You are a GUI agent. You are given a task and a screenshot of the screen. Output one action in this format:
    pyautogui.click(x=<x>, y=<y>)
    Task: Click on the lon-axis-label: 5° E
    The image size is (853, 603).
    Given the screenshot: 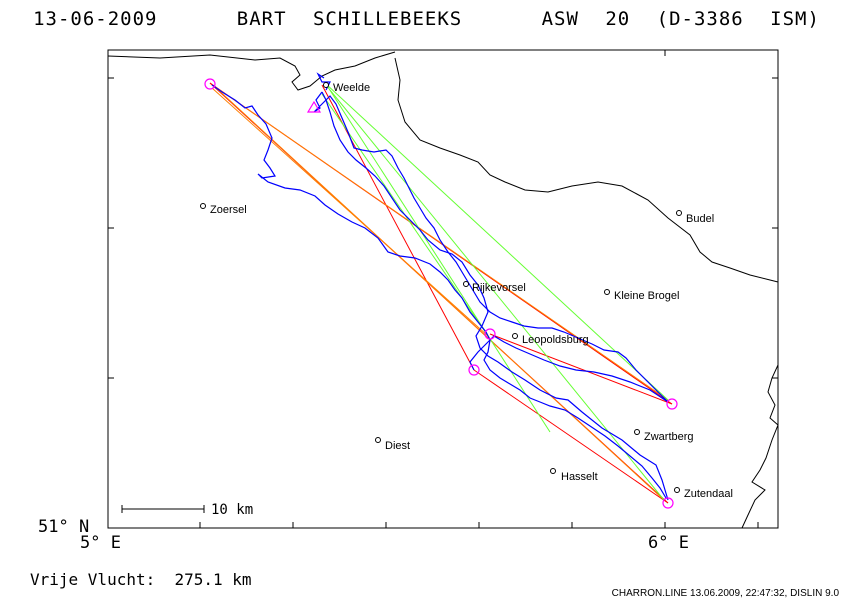 What is the action you would take?
    pyautogui.click(x=100, y=543)
    